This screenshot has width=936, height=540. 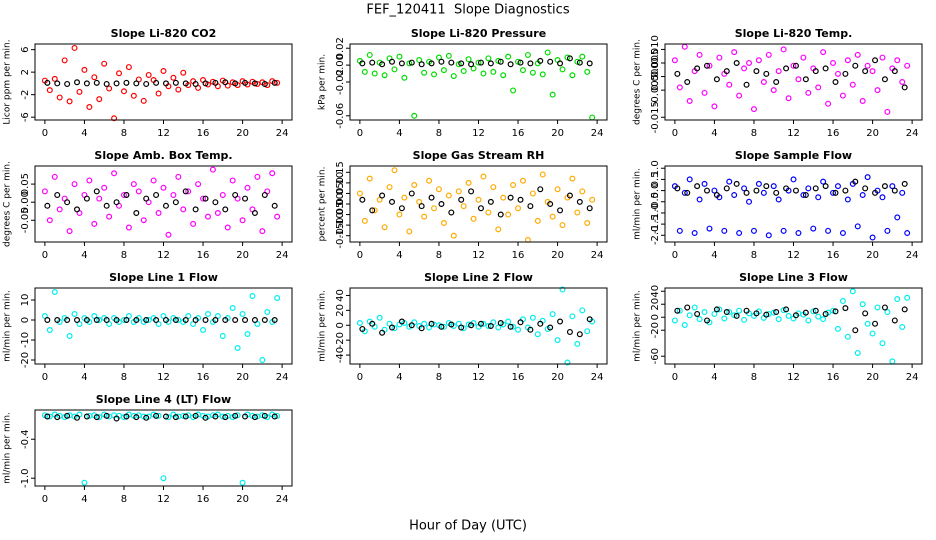 What do you see at coordinates (872, 133) in the screenshot?
I see `x-tick-label: 20` at bounding box center [872, 133].